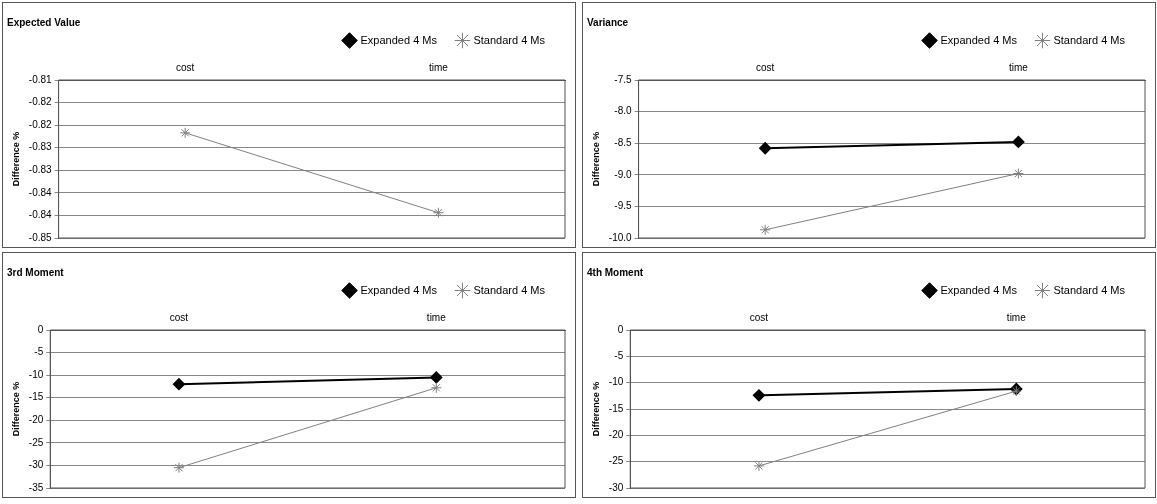 Image resolution: width=1157 pixels, height=504 pixels. What do you see at coordinates (608, 22) in the screenshot?
I see `chart-title: Variance` at bounding box center [608, 22].